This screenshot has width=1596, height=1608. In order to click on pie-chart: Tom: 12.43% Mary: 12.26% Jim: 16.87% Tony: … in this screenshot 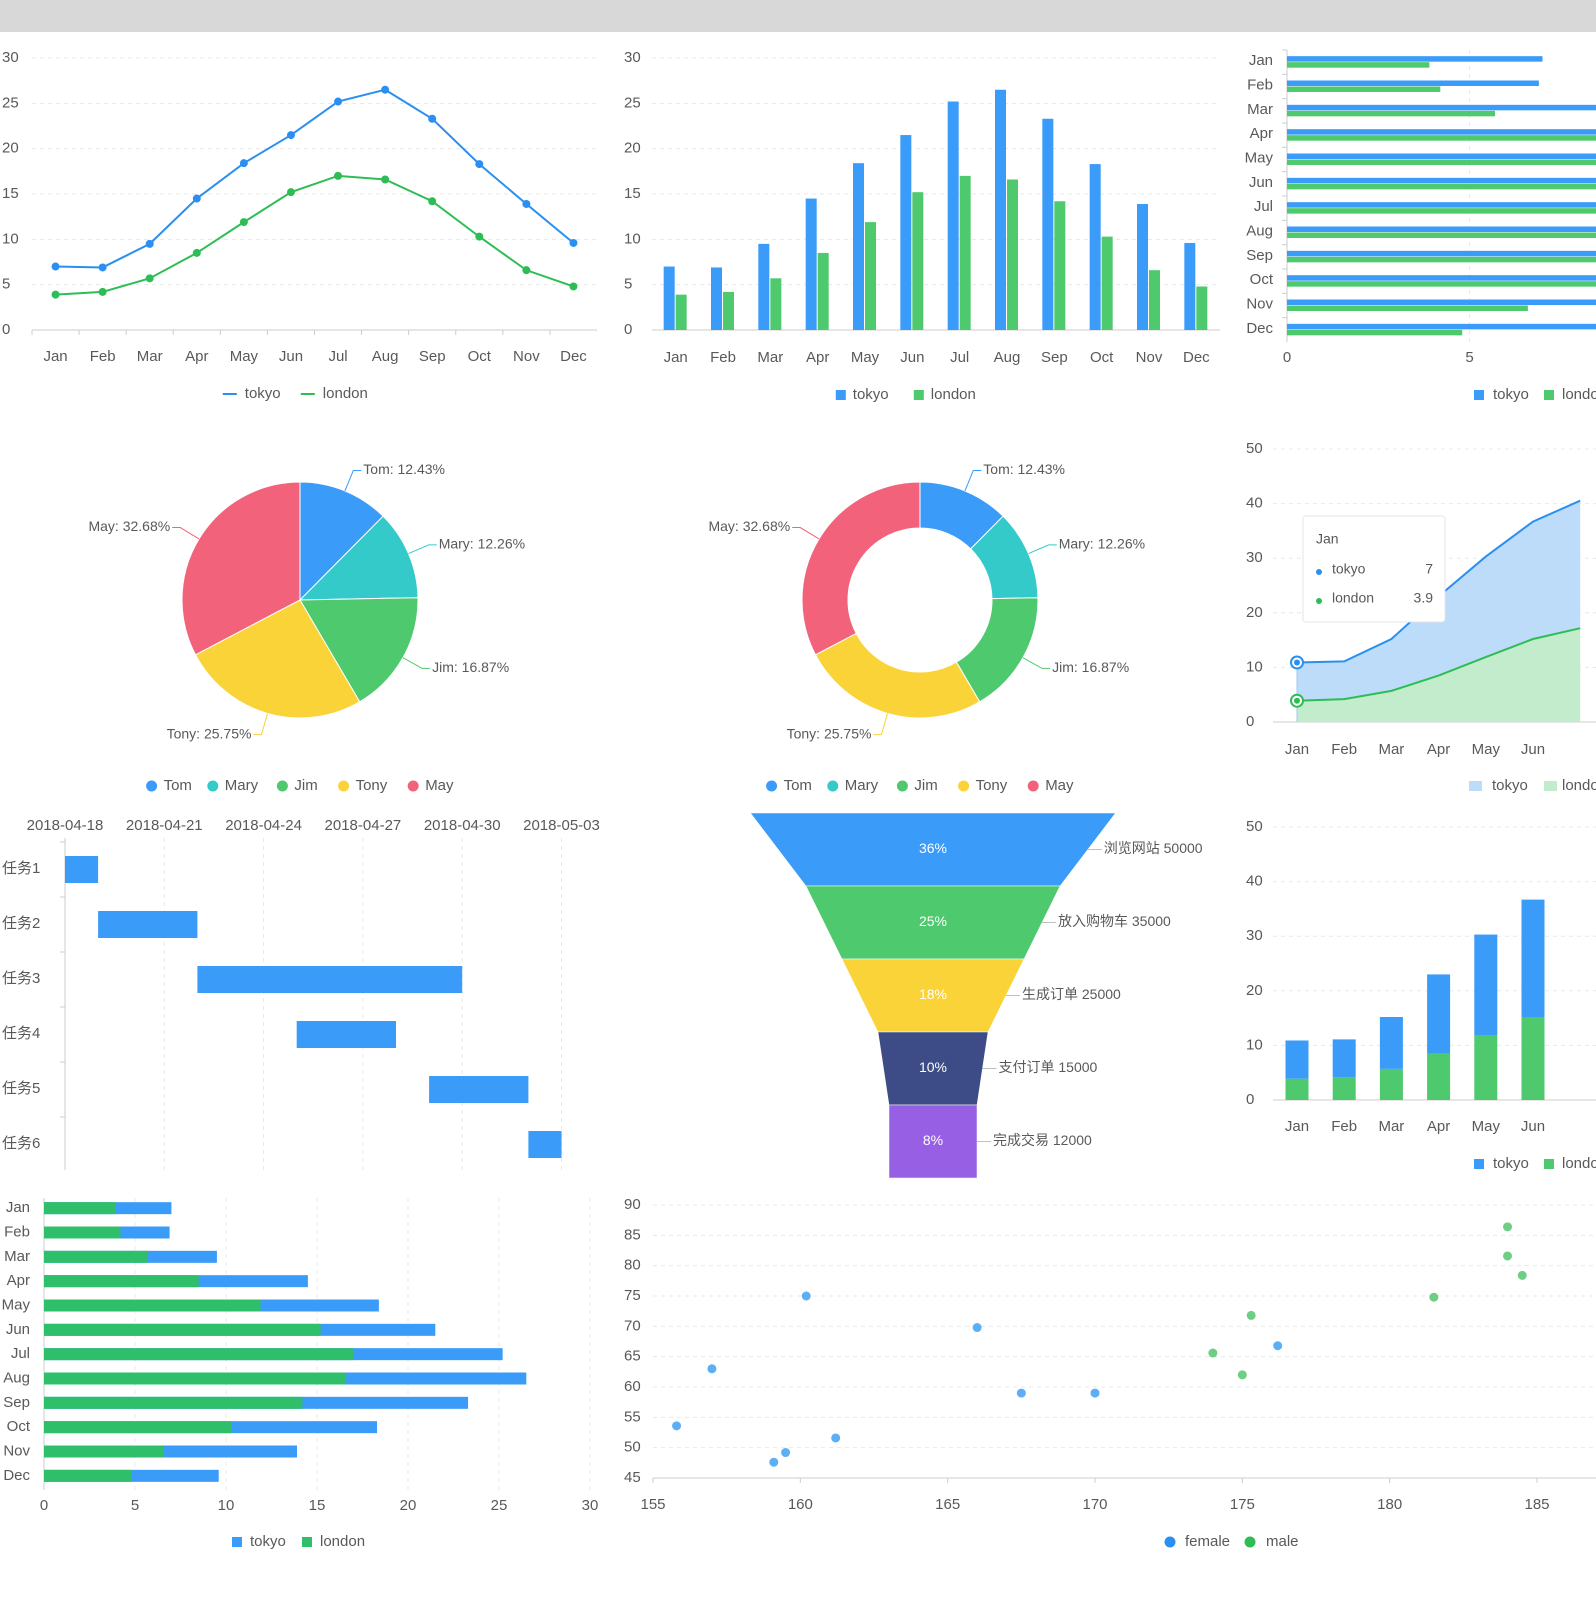, I will do `click(306, 627)`.